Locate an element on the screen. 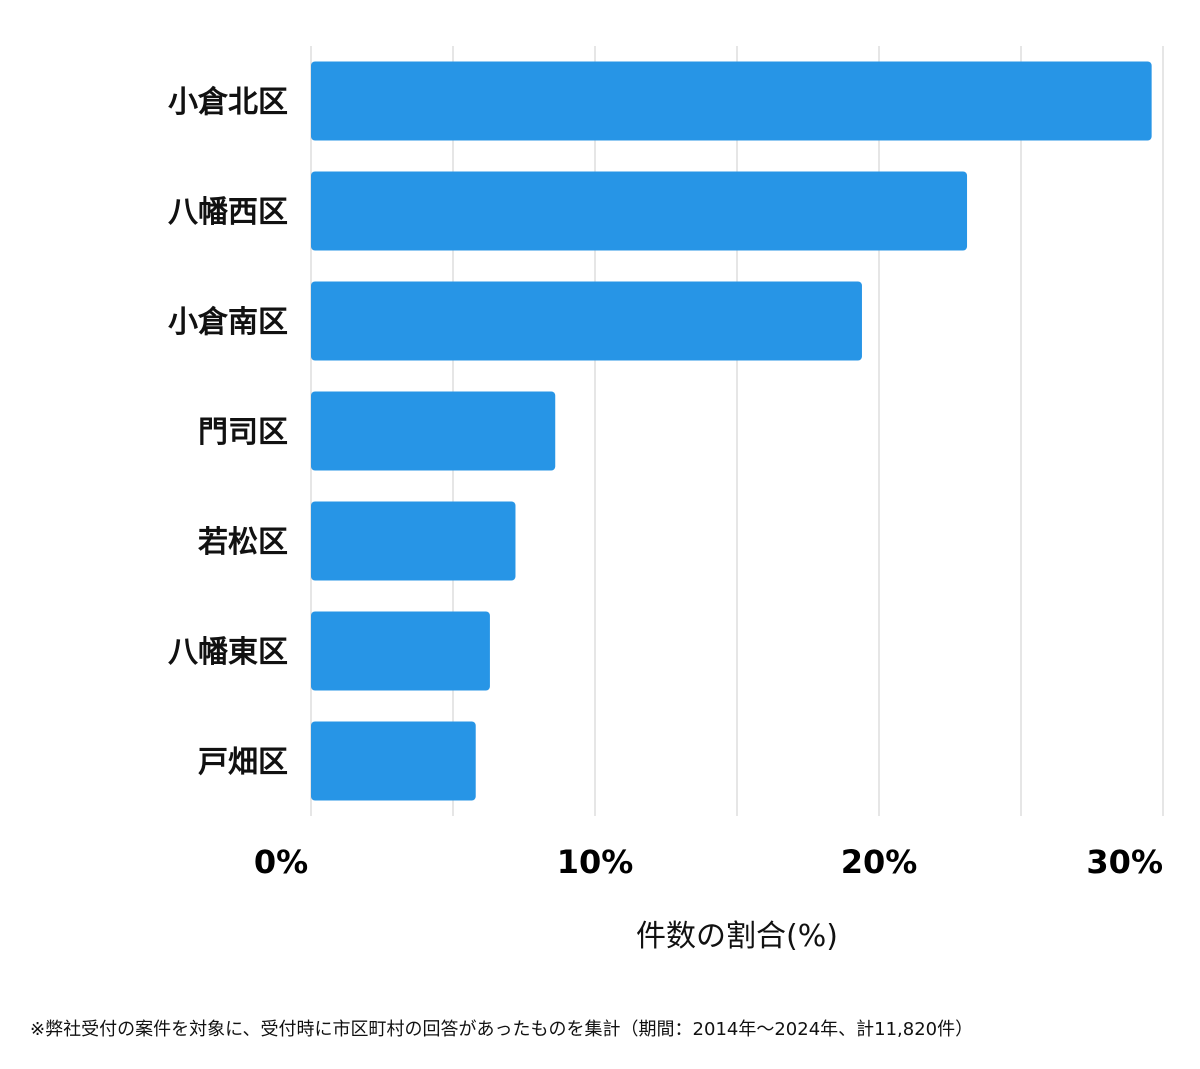  category-label-4: 若松区 is located at coordinates (243, 542).